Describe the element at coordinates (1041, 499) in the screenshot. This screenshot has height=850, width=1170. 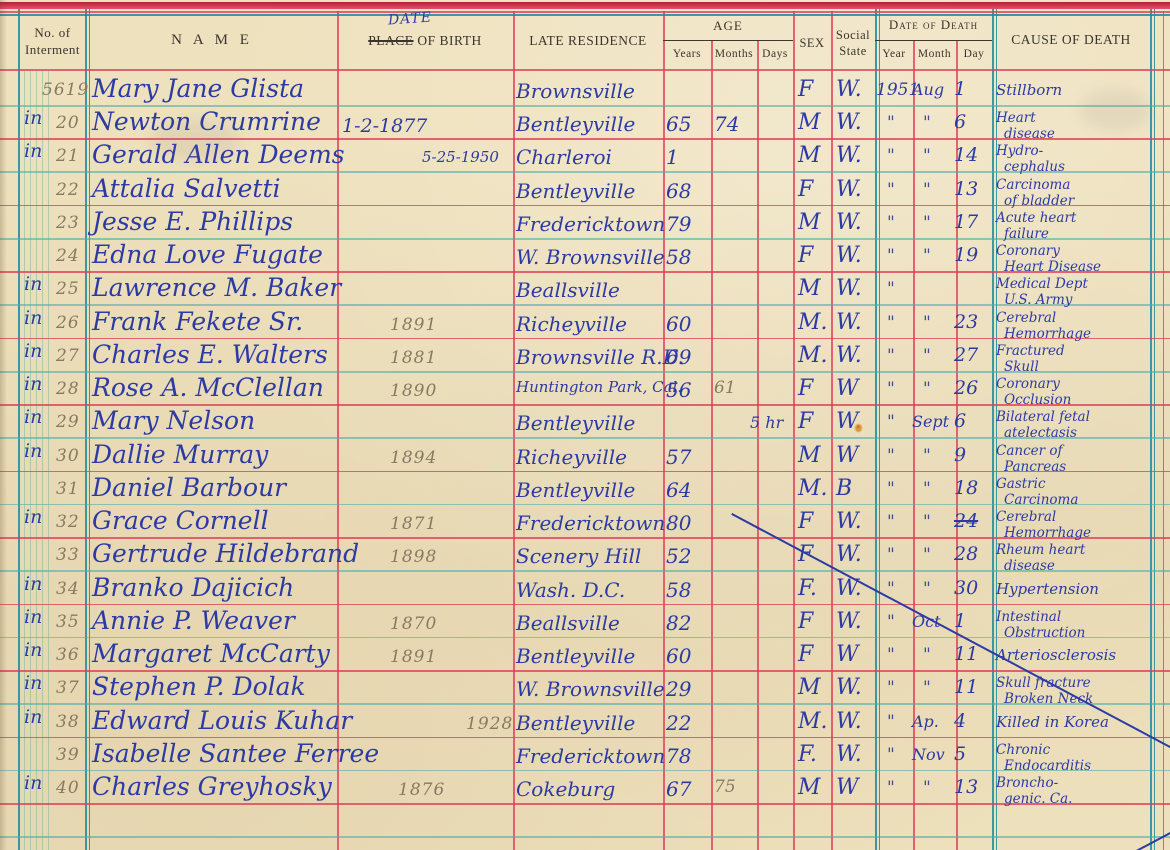
I see `cause-of-death-line2: Carcinoma` at that location.